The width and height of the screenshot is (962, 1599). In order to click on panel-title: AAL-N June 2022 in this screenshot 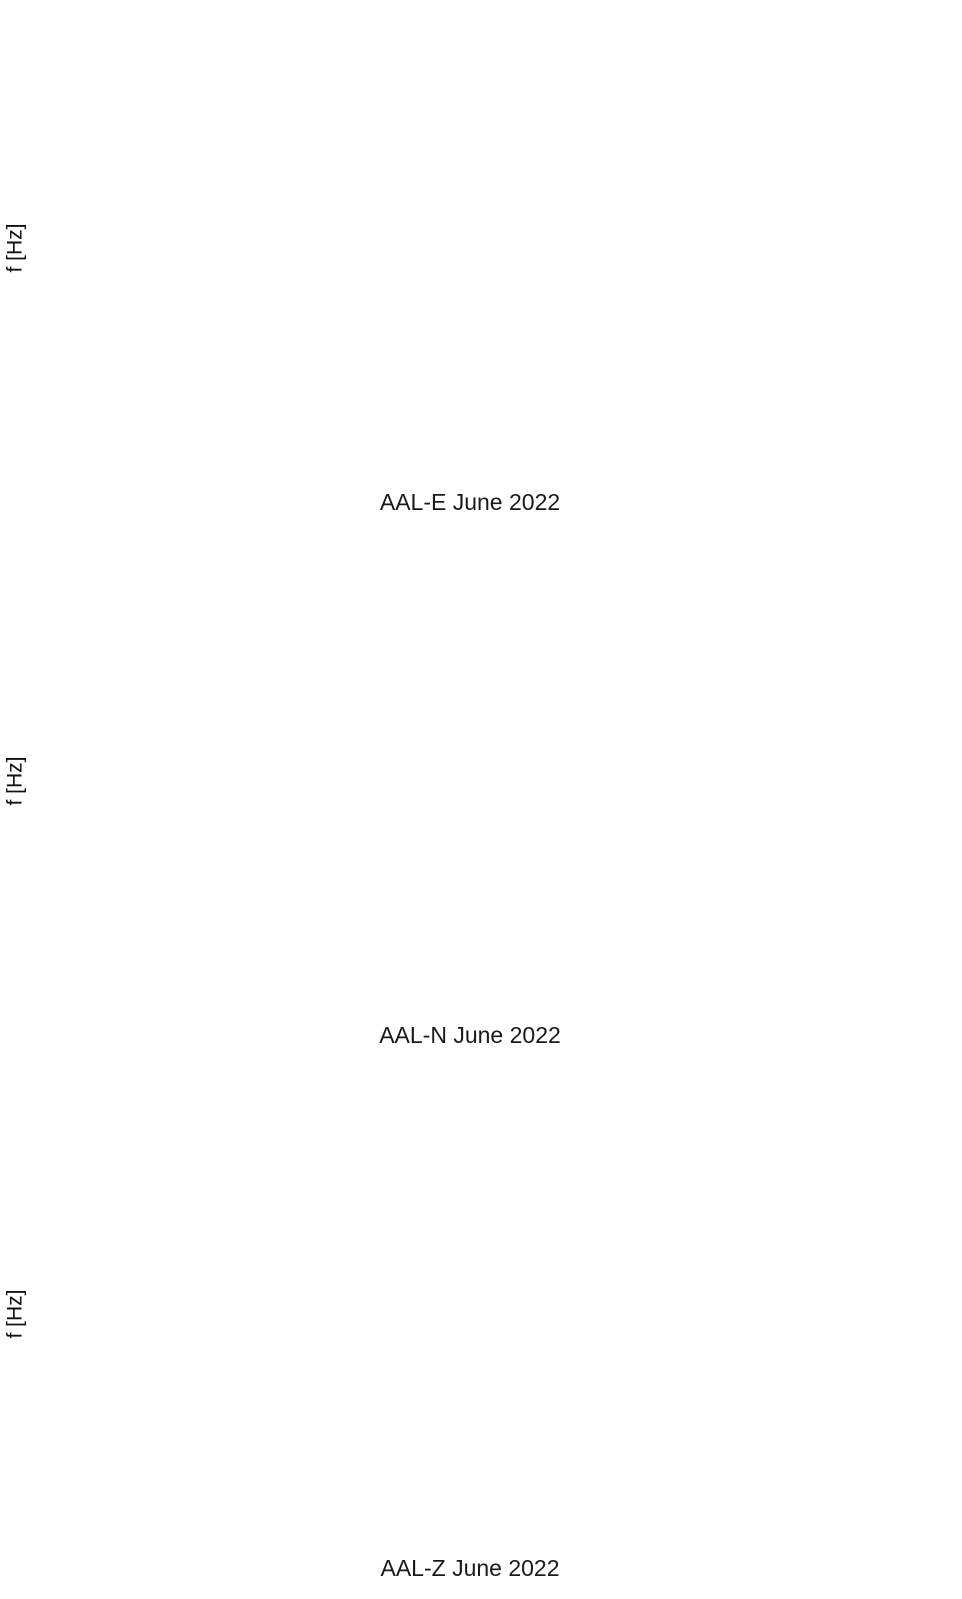, I will do `click(470, 1035)`.